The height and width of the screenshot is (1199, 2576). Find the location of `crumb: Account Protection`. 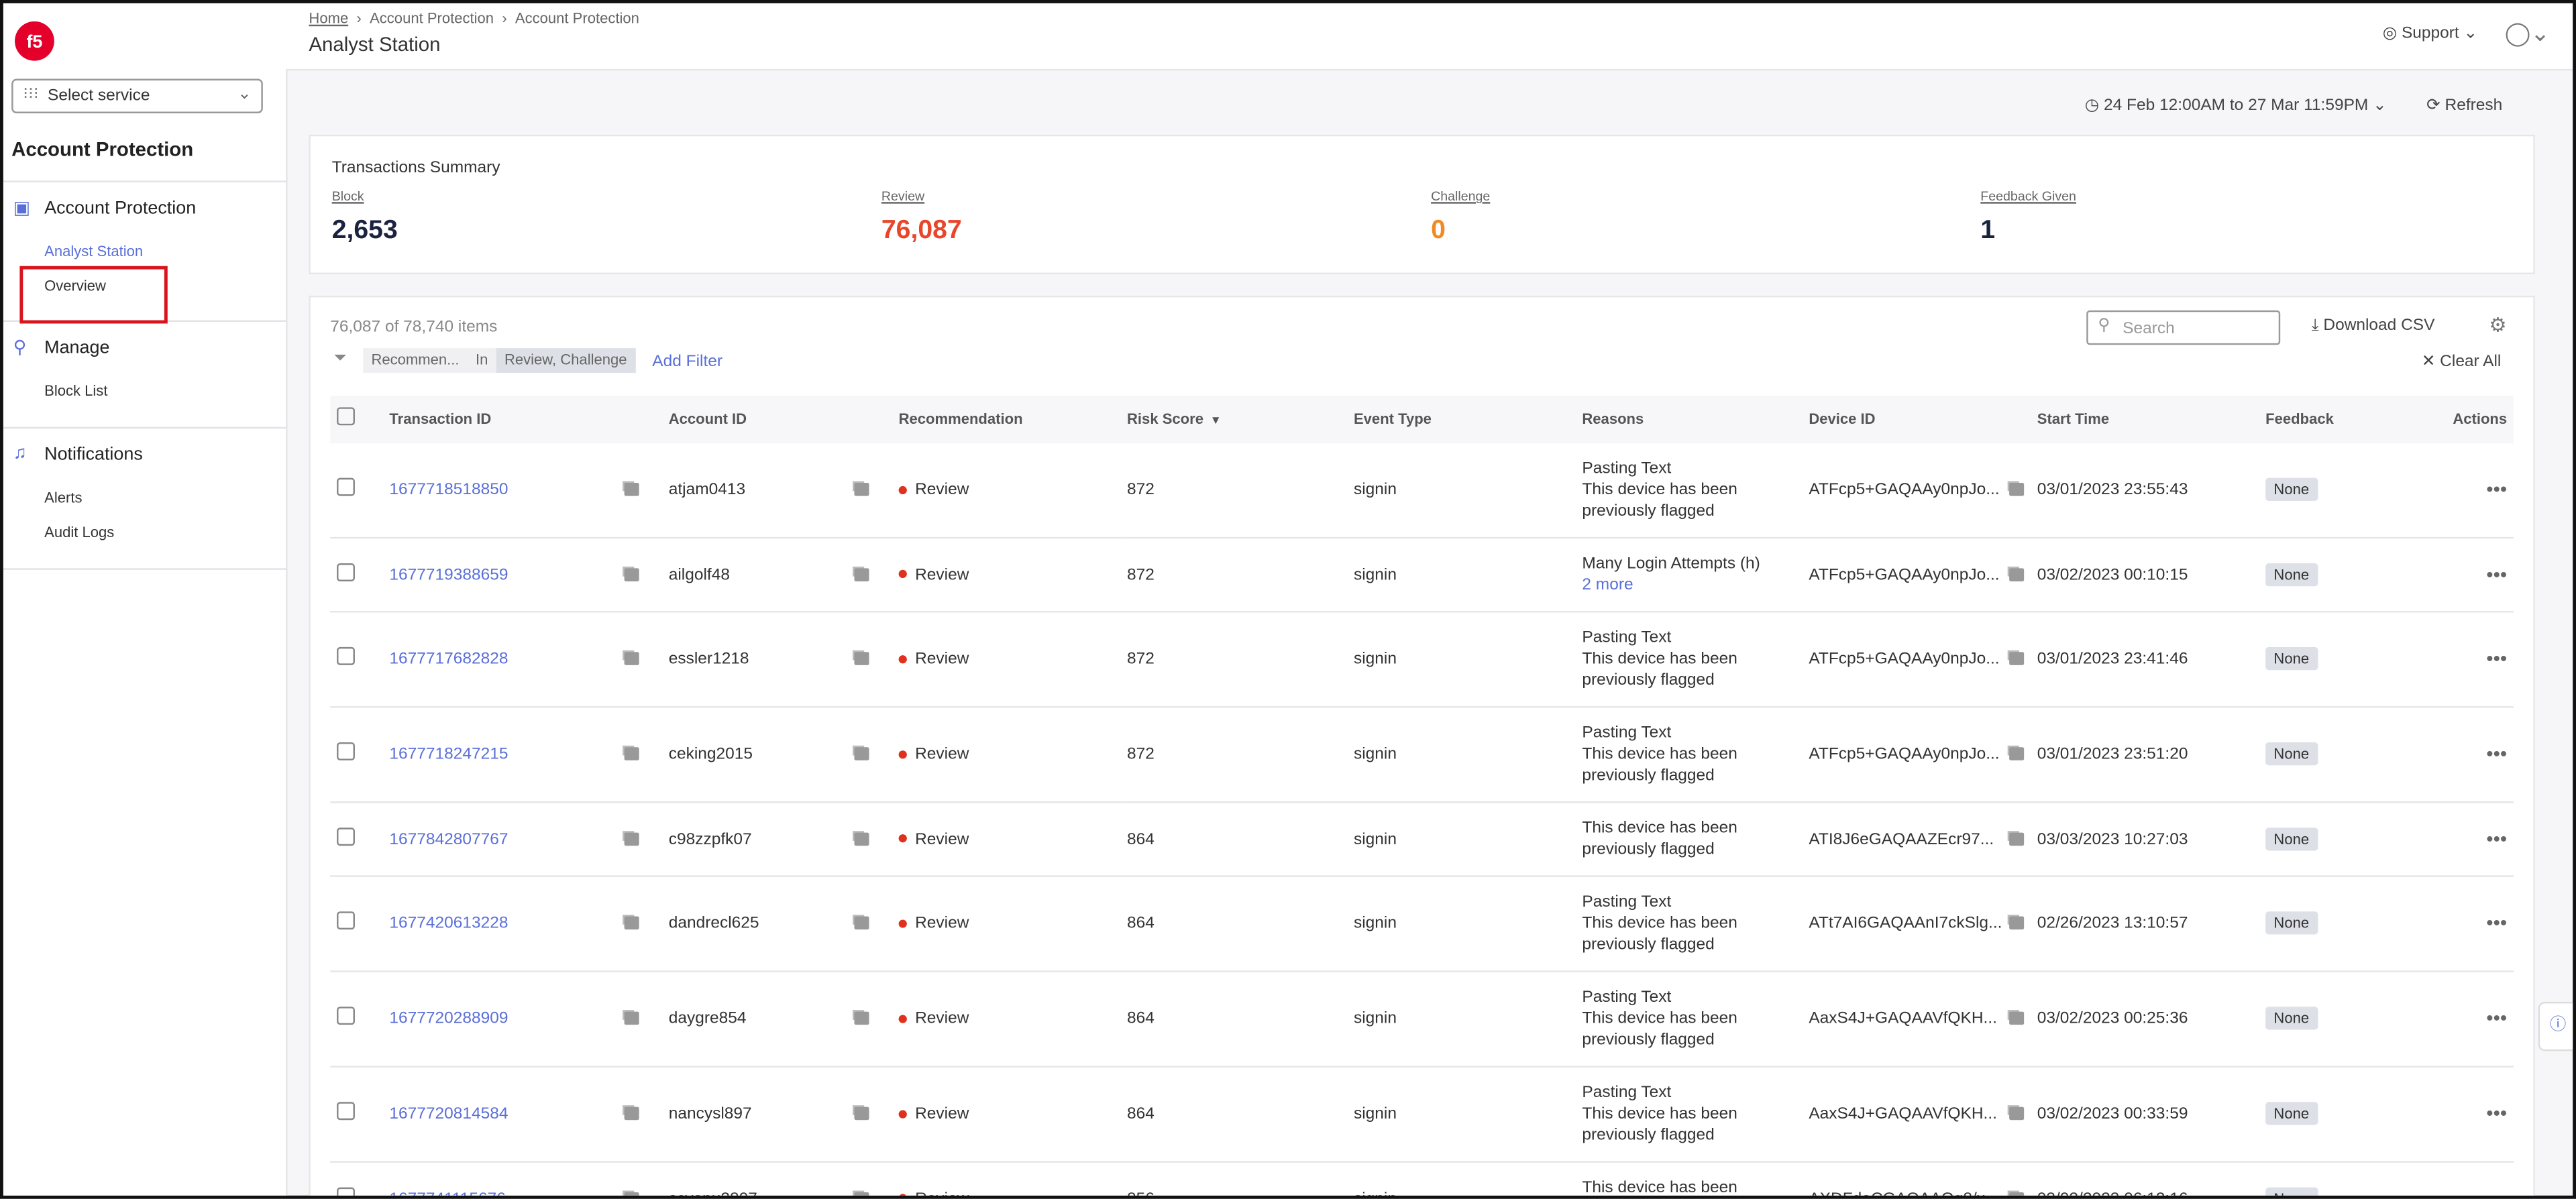

crumb: Account Protection is located at coordinates (432, 18).